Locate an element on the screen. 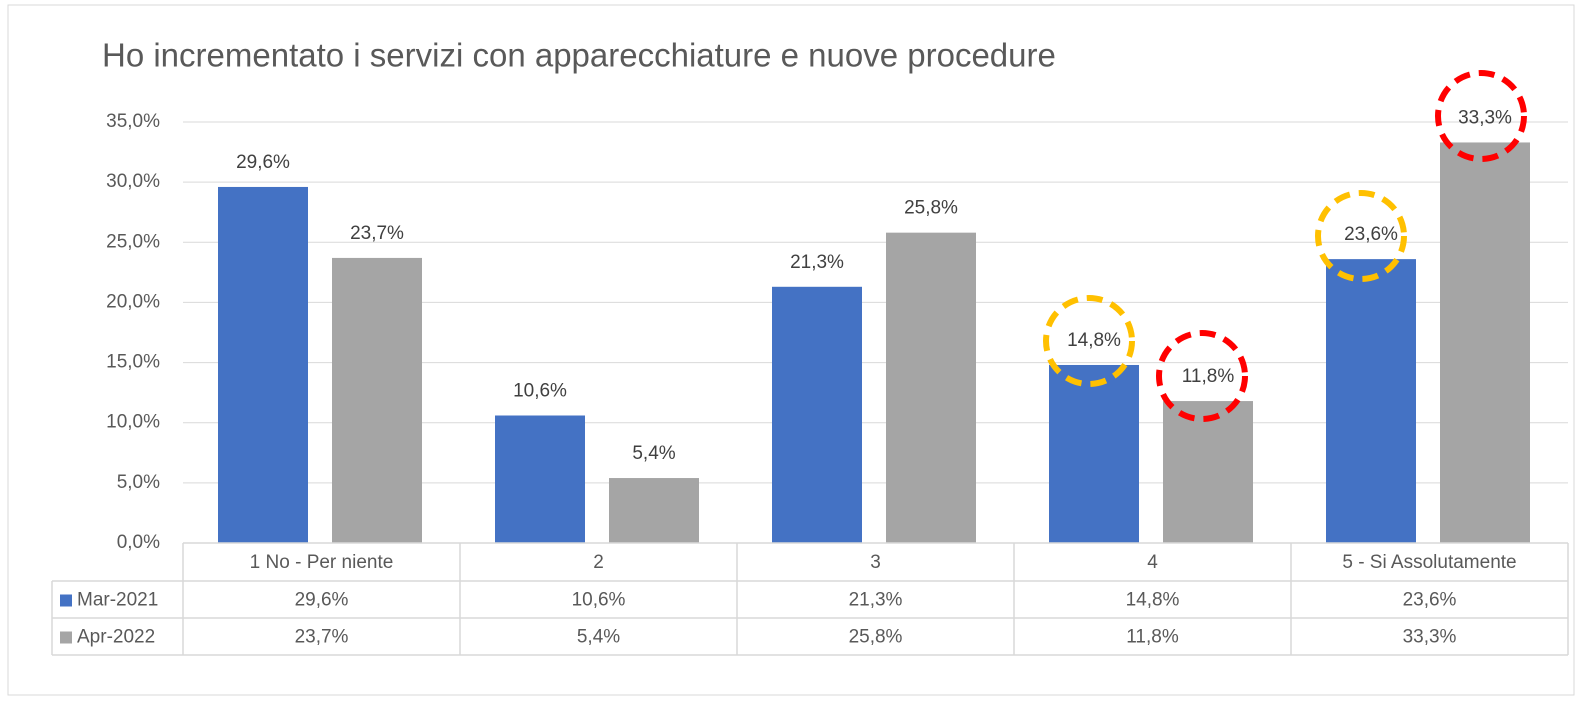 The image size is (1577, 701). legend-label: Apr-2022 is located at coordinates (116, 637).